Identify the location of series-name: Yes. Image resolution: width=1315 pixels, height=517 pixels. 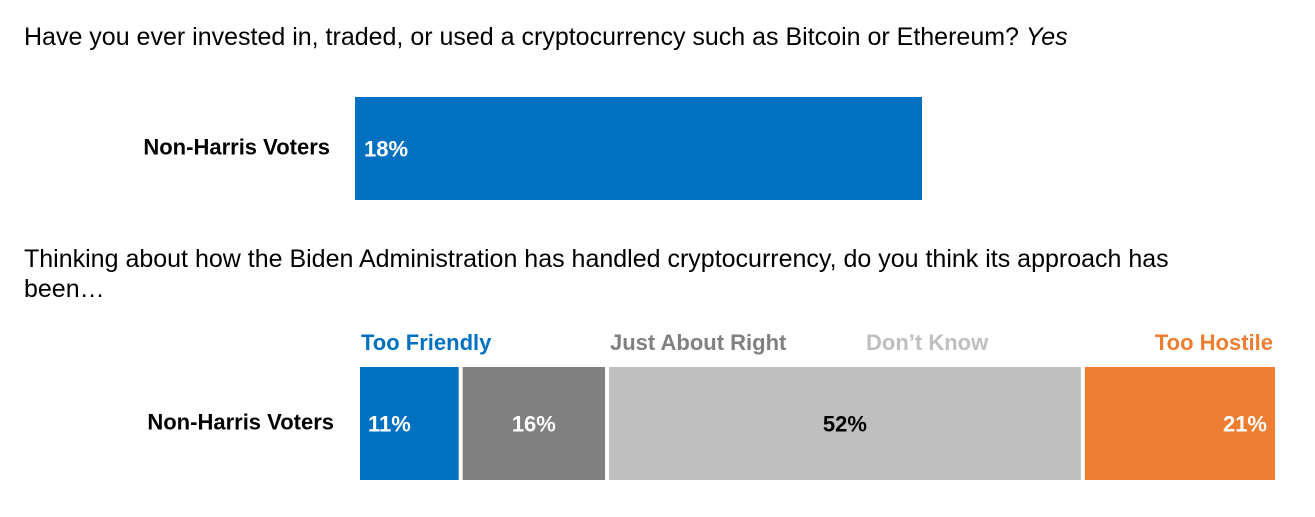
(1046, 37).